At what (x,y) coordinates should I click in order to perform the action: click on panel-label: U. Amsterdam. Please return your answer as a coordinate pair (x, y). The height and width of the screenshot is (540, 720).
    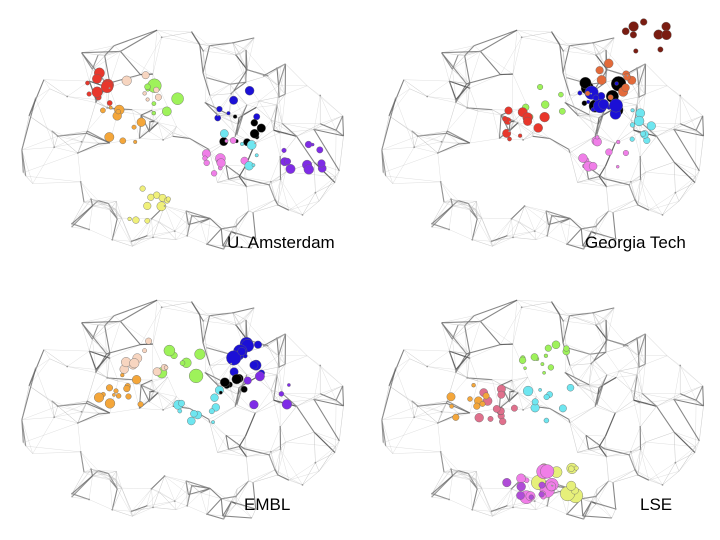
    Looking at the image, I should click on (281, 242).